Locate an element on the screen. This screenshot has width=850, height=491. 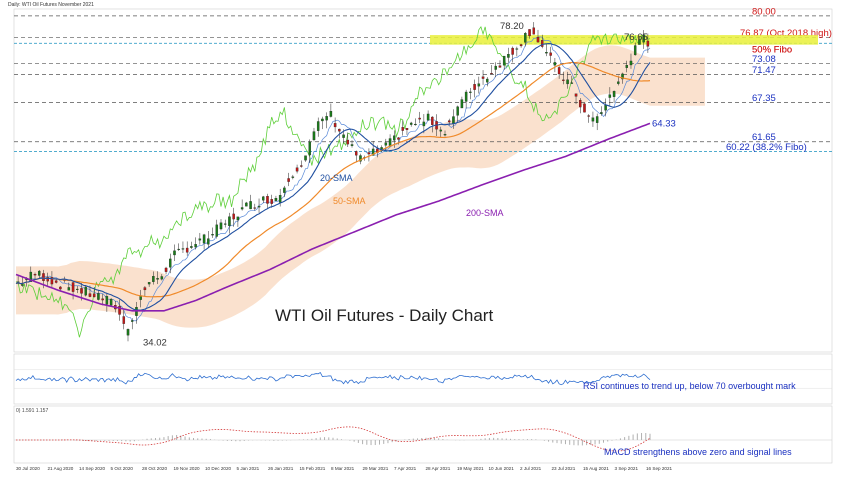
x-tick-label: 28 Oct 2020 is located at coordinates (154, 468).